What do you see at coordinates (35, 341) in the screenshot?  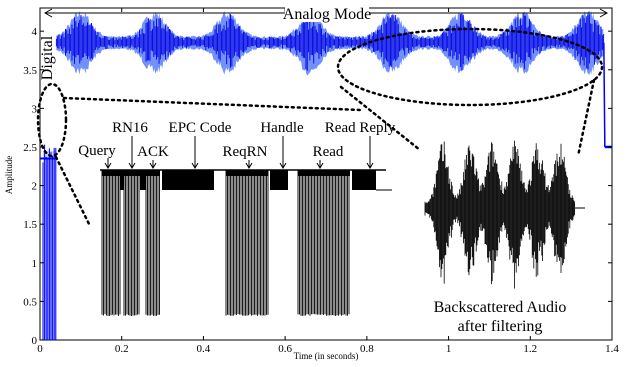 I see `y-tick-label: 0` at bounding box center [35, 341].